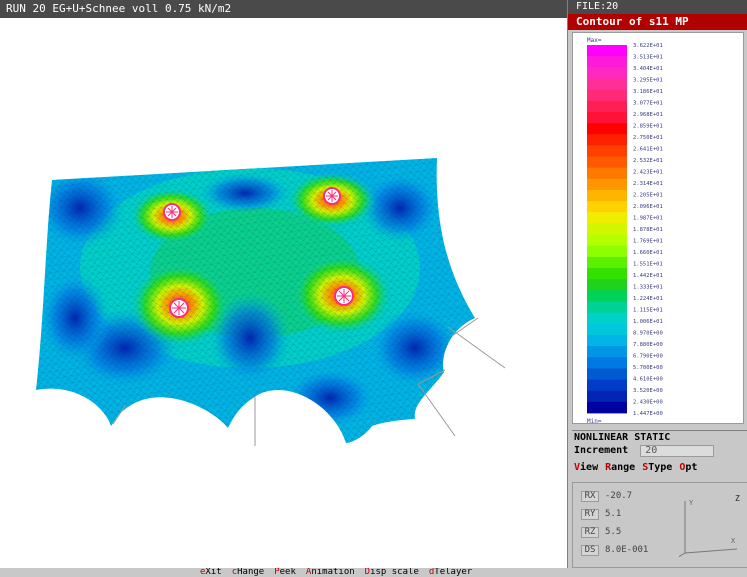 The height and width of the screenshot is (577, 747). Describe the element at coordinates (648, 380) in the screenshot. I see `legend-value-label: 4.610E+00` at that location.